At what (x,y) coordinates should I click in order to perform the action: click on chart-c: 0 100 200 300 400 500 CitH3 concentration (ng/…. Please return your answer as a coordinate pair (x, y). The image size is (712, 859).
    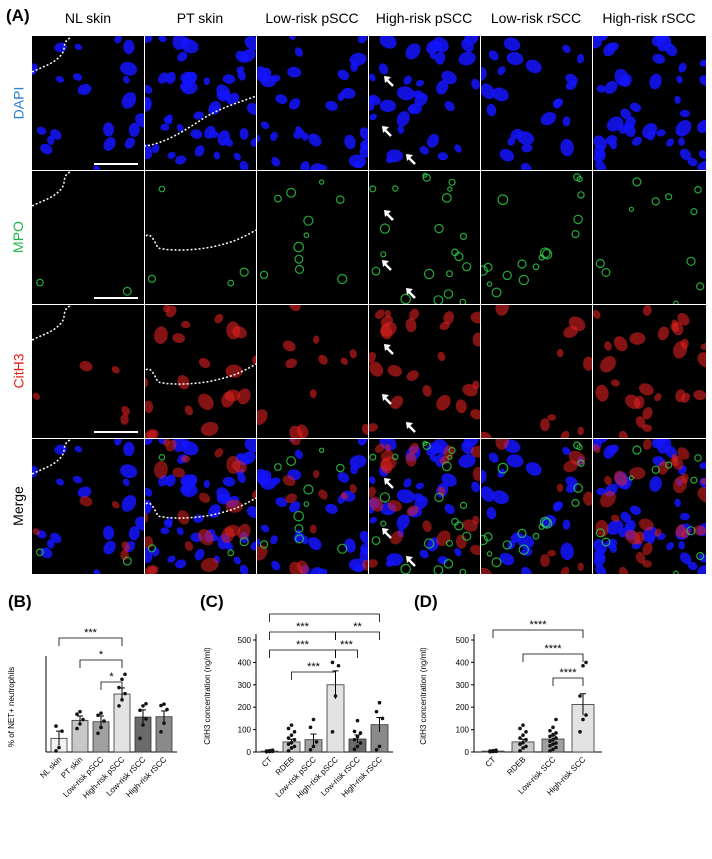
    Looking at the image, I should click on (298, 705).